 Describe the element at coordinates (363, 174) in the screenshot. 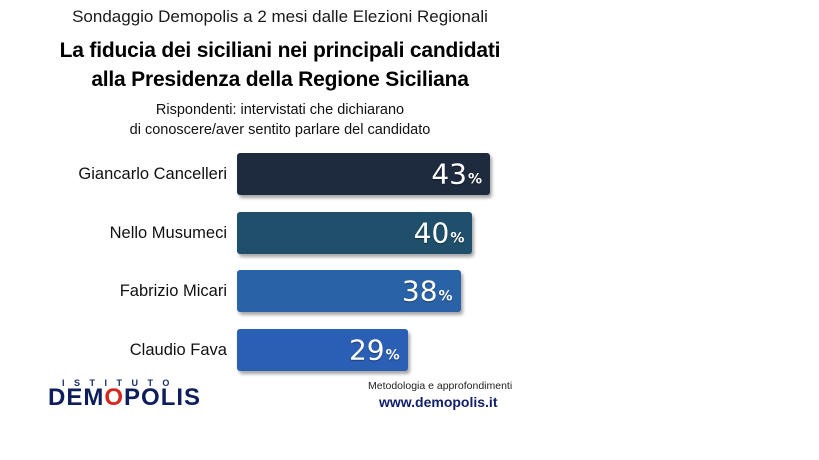

I see `bar: 43%` at that location.